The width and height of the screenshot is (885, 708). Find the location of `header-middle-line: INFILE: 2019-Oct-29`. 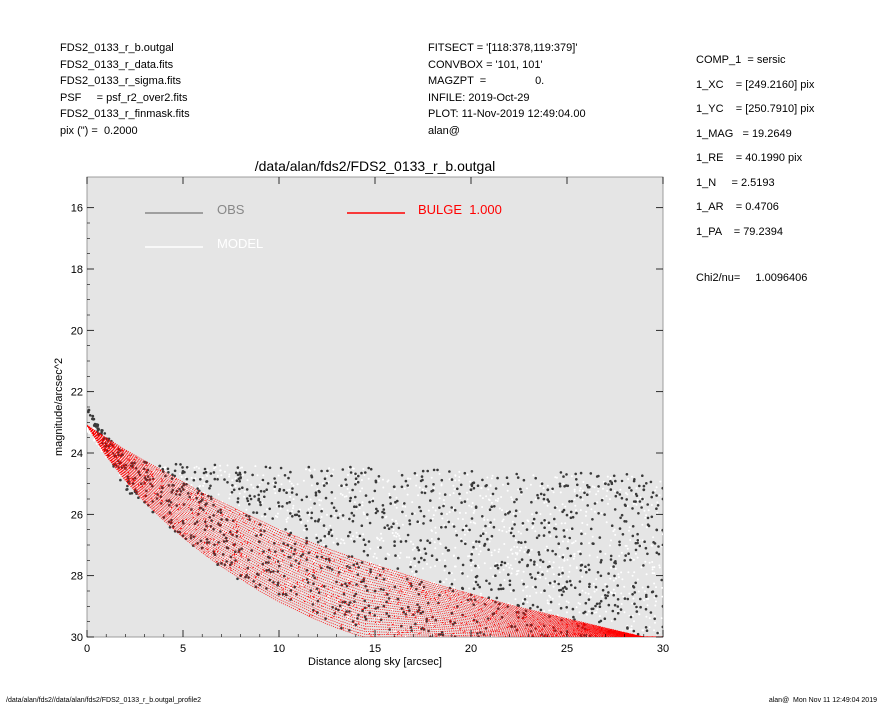

header-middle-line: INFILE: 2019-Oct-29 is located at coordinates (479, 97).